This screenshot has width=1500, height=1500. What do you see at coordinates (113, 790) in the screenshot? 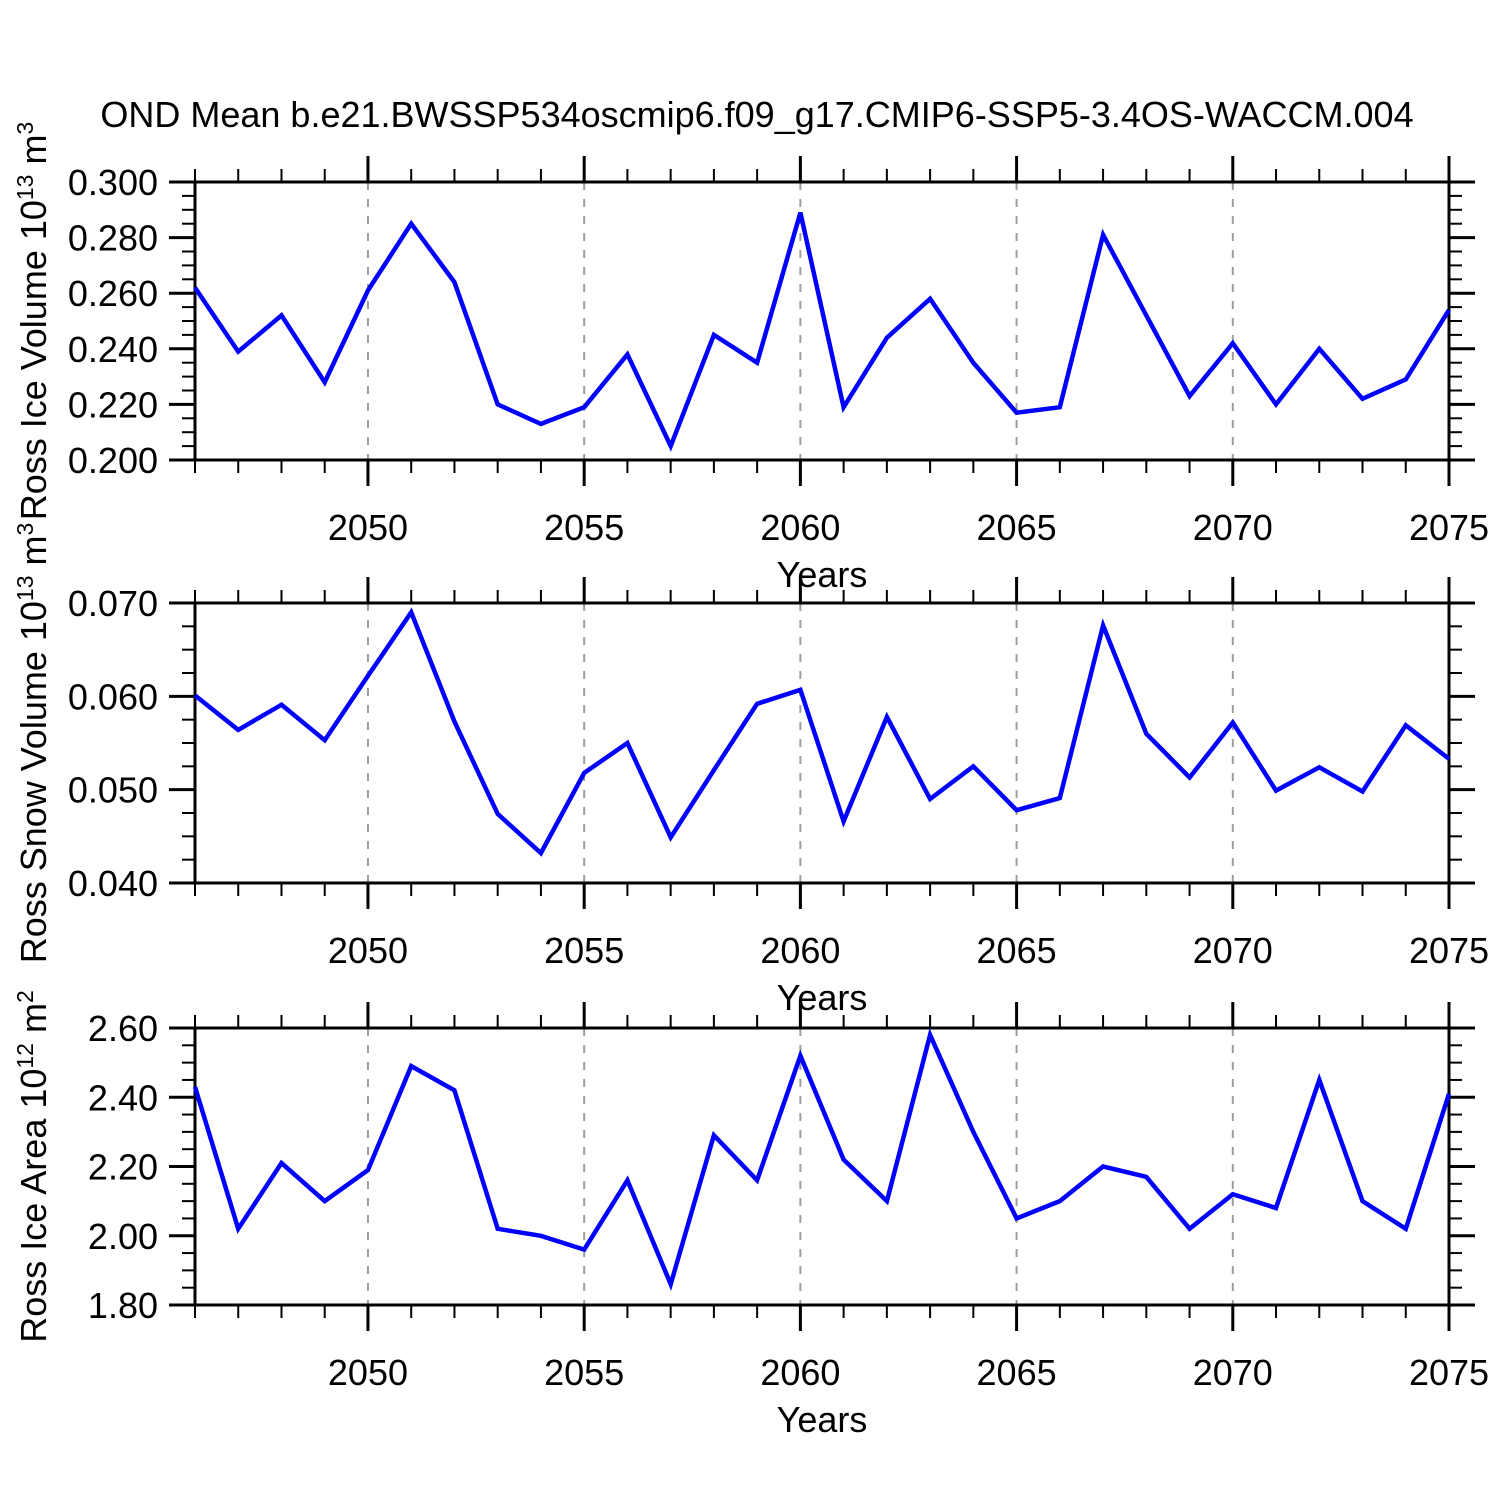
I see `y-tick-label: 0.050` at bounding box center [113, 790].